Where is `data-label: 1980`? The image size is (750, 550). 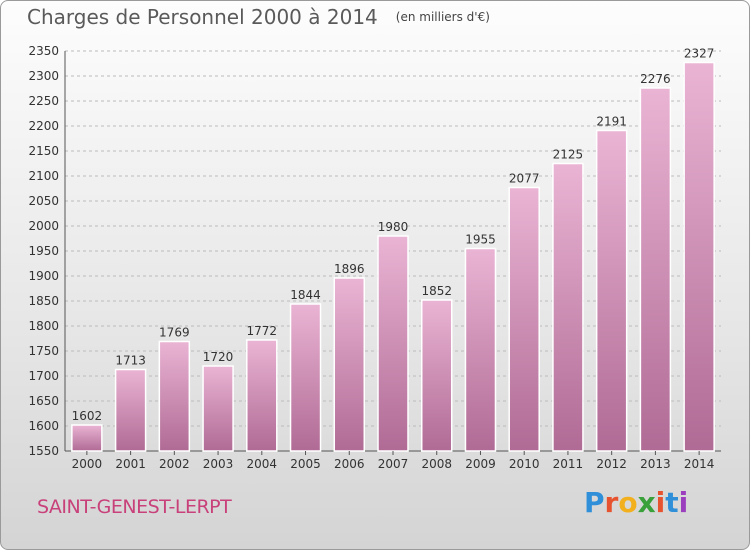 data-label: 1980 is located at coordinates (393, 227).